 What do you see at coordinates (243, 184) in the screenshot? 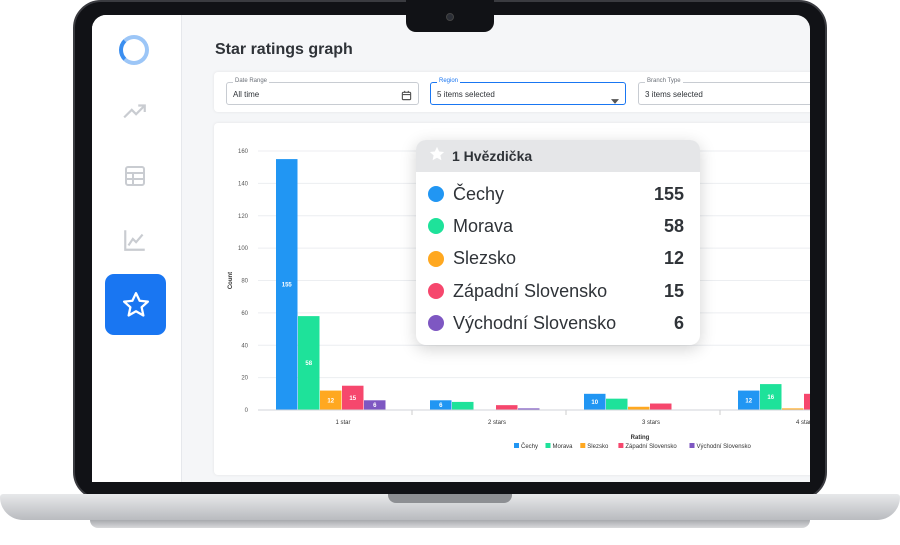
I see `y-tick-label: 140` at bounding box center [243, 184].